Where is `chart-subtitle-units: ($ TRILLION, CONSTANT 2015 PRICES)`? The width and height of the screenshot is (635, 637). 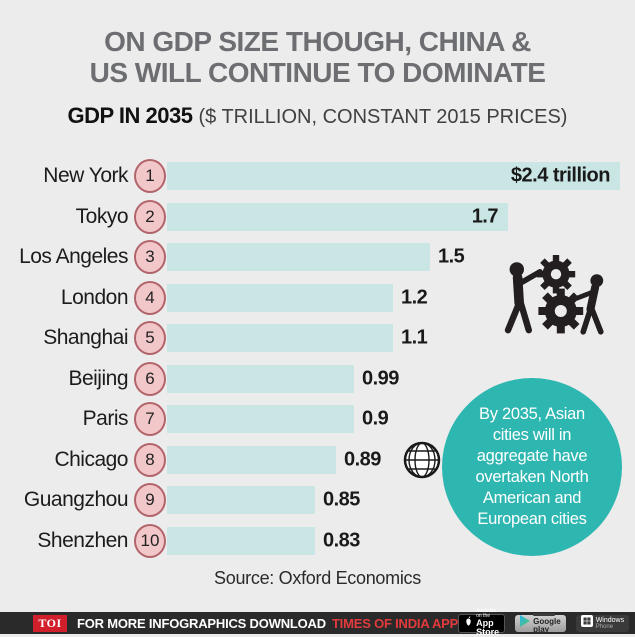 chart-subtitle-units: ($ TRILLION, CONSTANT 2015 PRICES) is located at coordinates (383, 117).